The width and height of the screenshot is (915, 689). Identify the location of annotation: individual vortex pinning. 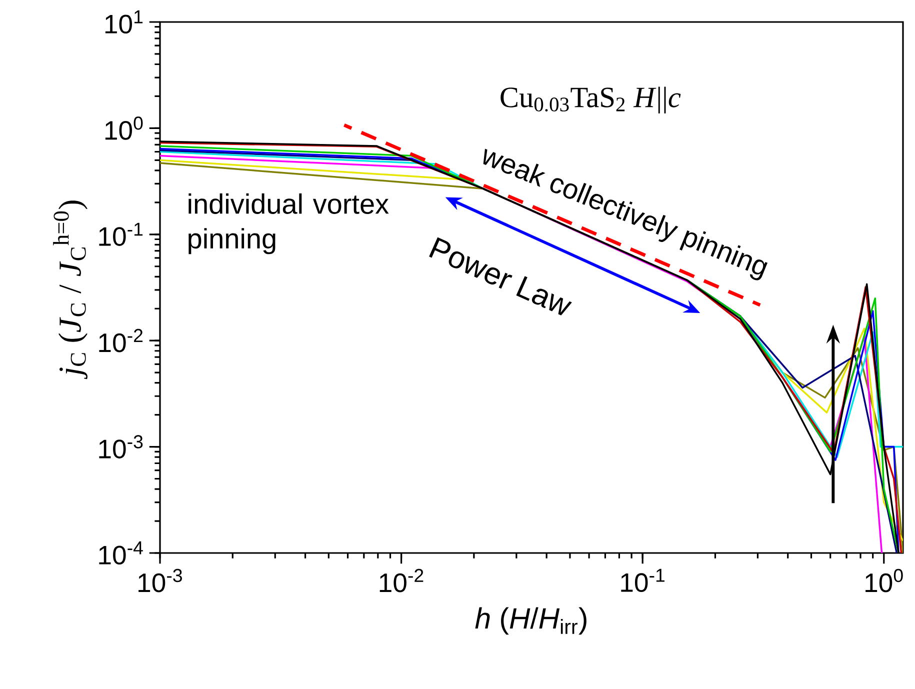
(288, 223).